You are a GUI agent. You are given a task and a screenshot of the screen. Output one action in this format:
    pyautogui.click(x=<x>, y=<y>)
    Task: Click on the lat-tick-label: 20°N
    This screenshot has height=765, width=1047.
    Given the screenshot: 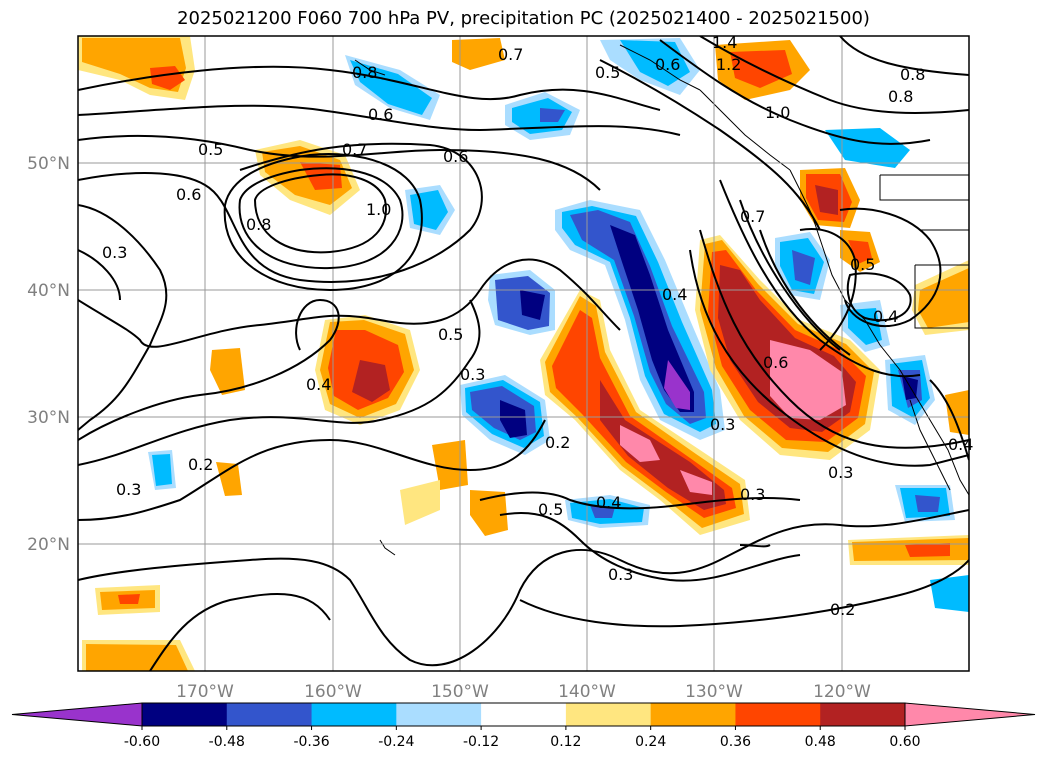 What is the action you would take?
    pyautogui.click(x=48, y=545)
    